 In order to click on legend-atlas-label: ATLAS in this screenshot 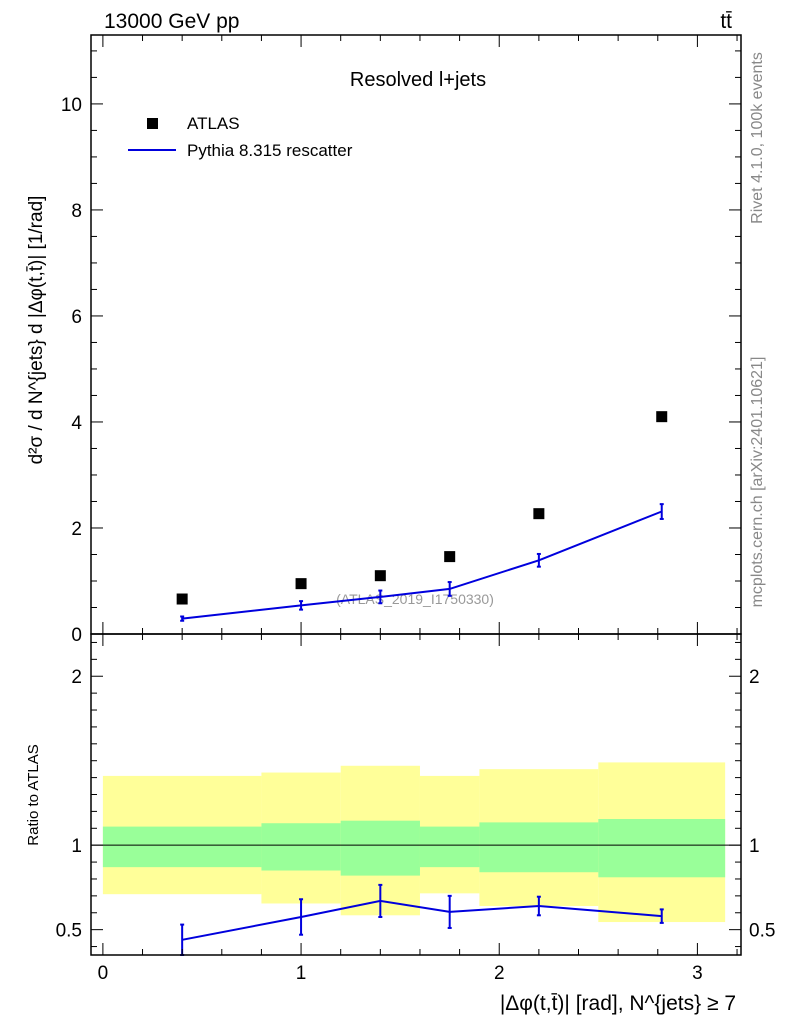, I will do `click(213, 123)`.